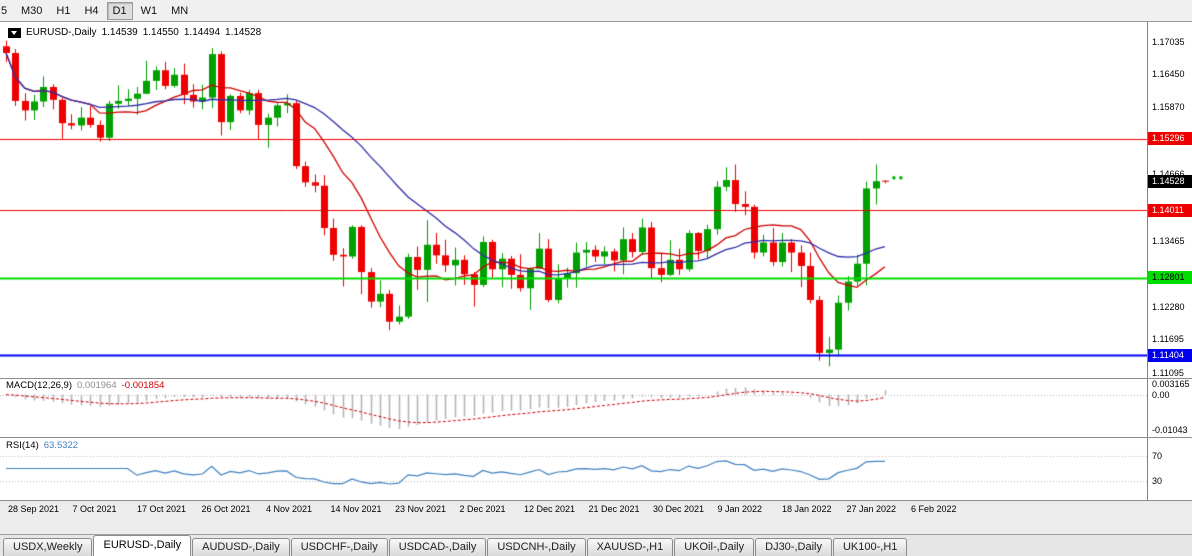 This screenshot has width=1192, height=556. What do you see at coordinates (4, 11) in the screenshot?
I see `timeframe-button-5: 5` at bounding box center [4, 11].